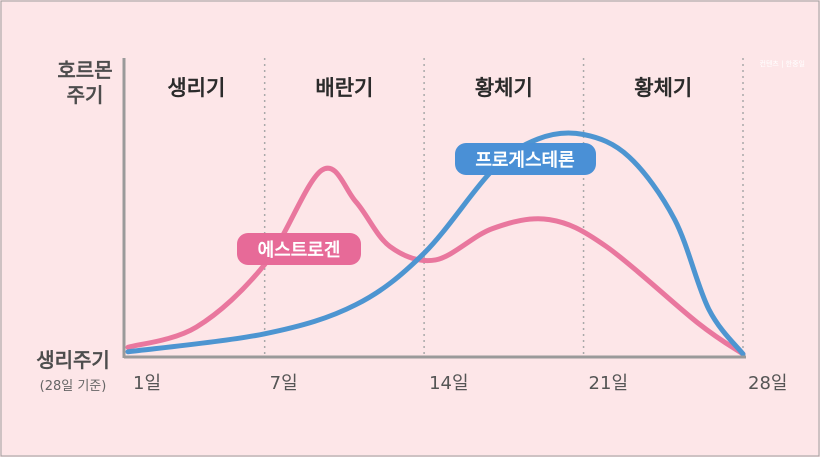  I want to click on phase-labels: 생리기 배란기 황체기 황체기, so click(429, 88).